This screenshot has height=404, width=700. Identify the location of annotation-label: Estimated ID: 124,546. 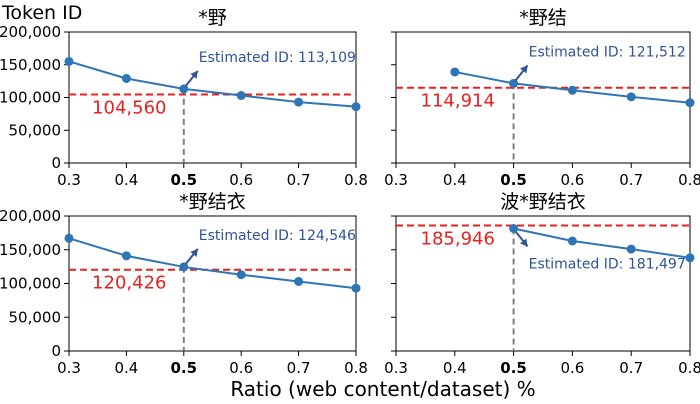
(277, 236).